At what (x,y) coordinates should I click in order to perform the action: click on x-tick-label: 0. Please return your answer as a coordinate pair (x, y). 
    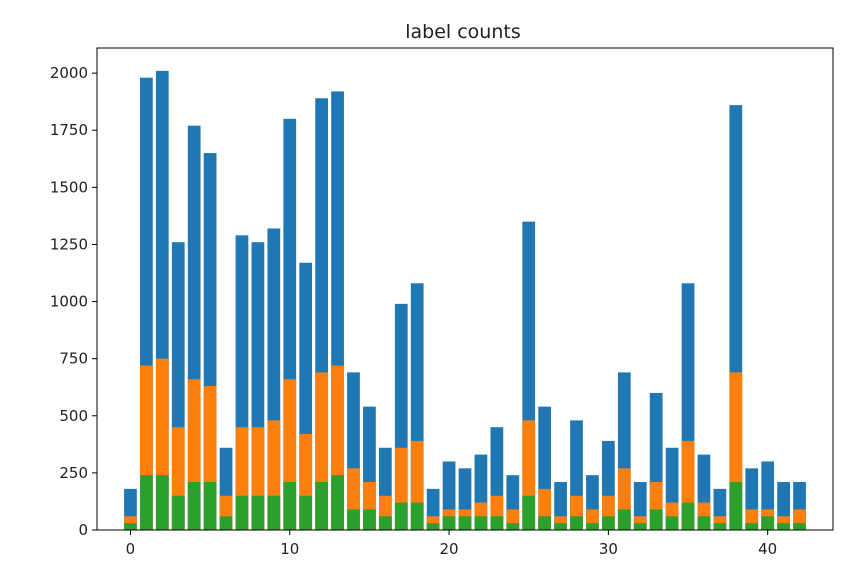
    Looking at the image, I should click on (131, 549).